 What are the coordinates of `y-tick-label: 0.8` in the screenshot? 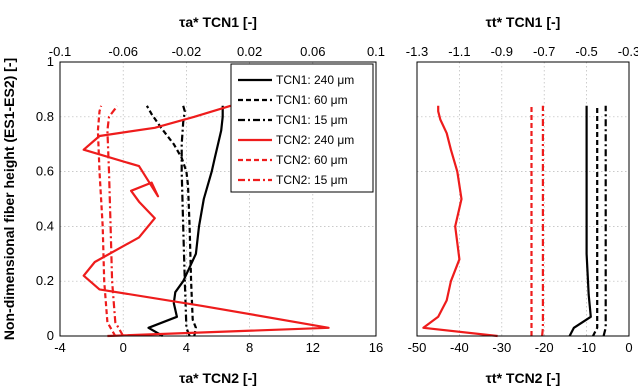 It's located at (45, 116).